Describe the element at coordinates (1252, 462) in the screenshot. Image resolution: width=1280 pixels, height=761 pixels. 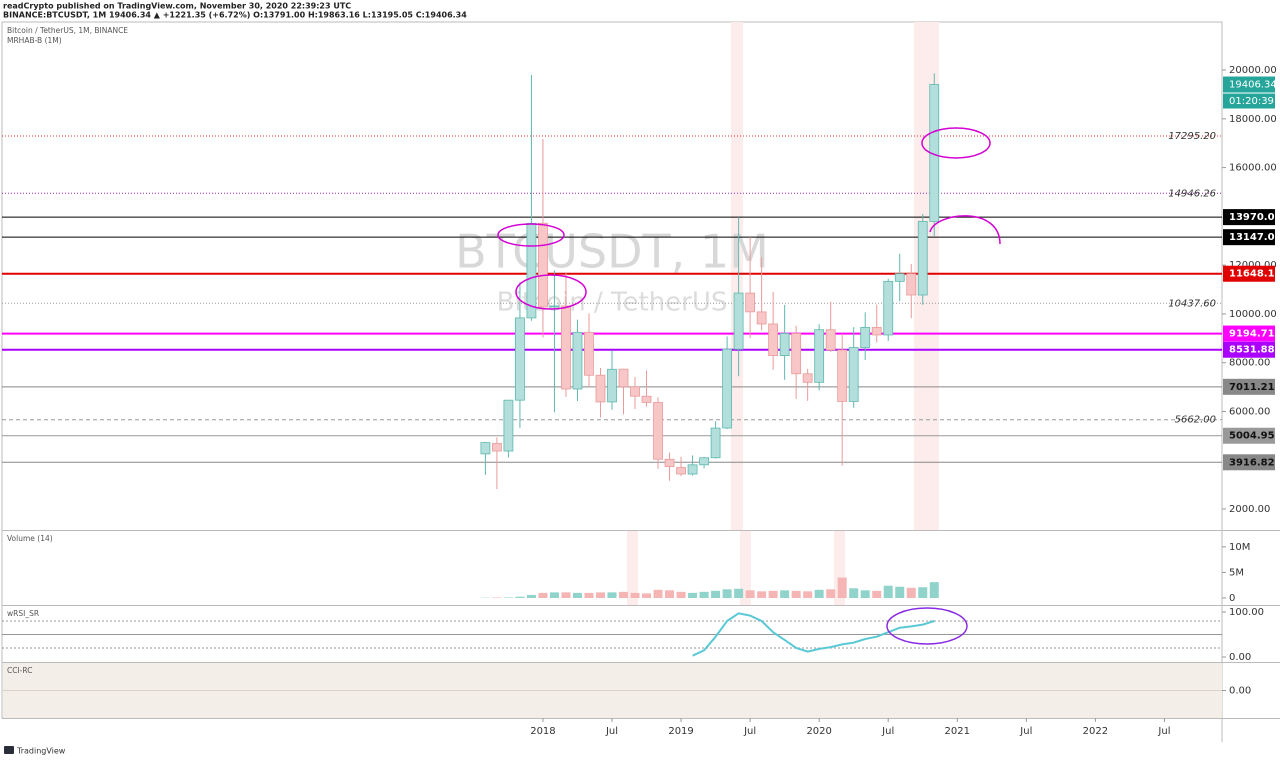
I see `level-label: 3916.82` at that location.